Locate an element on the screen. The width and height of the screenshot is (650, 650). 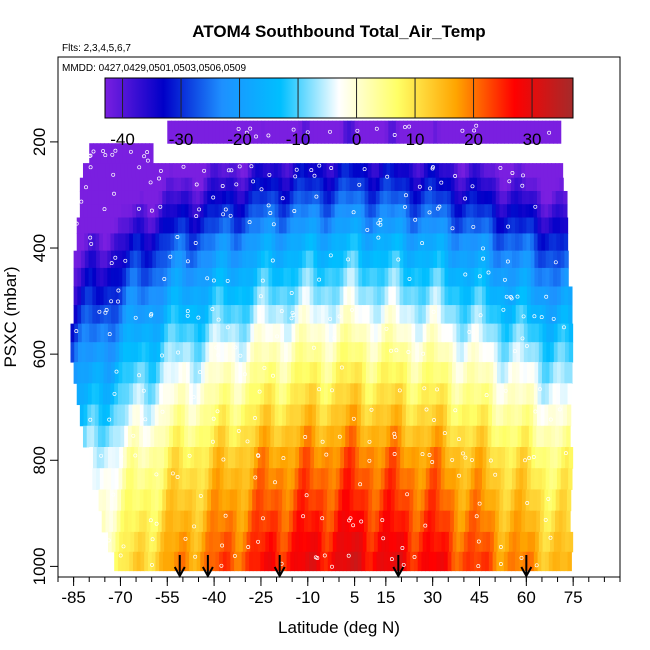
dates-label: MMDD: 0427,0429,0501,0503,0506,0509 is located at coordinates (154, 68).